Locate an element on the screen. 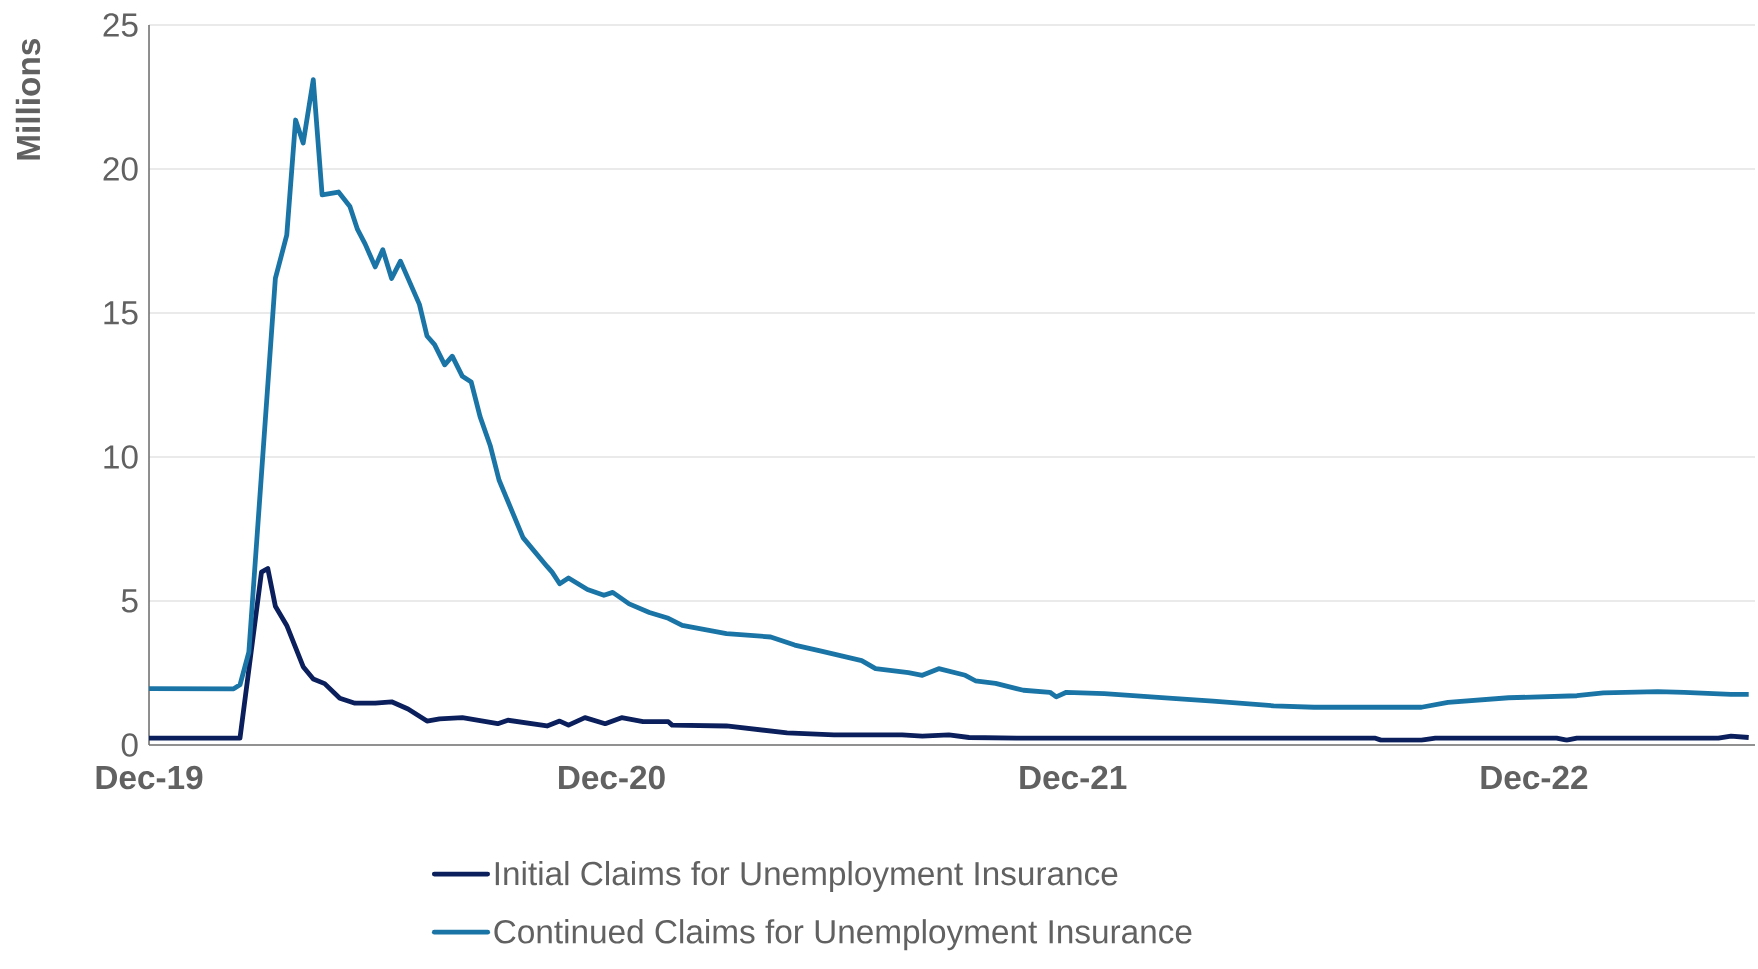 Image resolution: width=1758 pixels, height=969 pixels. legend-label: Continued Claims for Unemployment Insurance is located at coordinates (843, 935).